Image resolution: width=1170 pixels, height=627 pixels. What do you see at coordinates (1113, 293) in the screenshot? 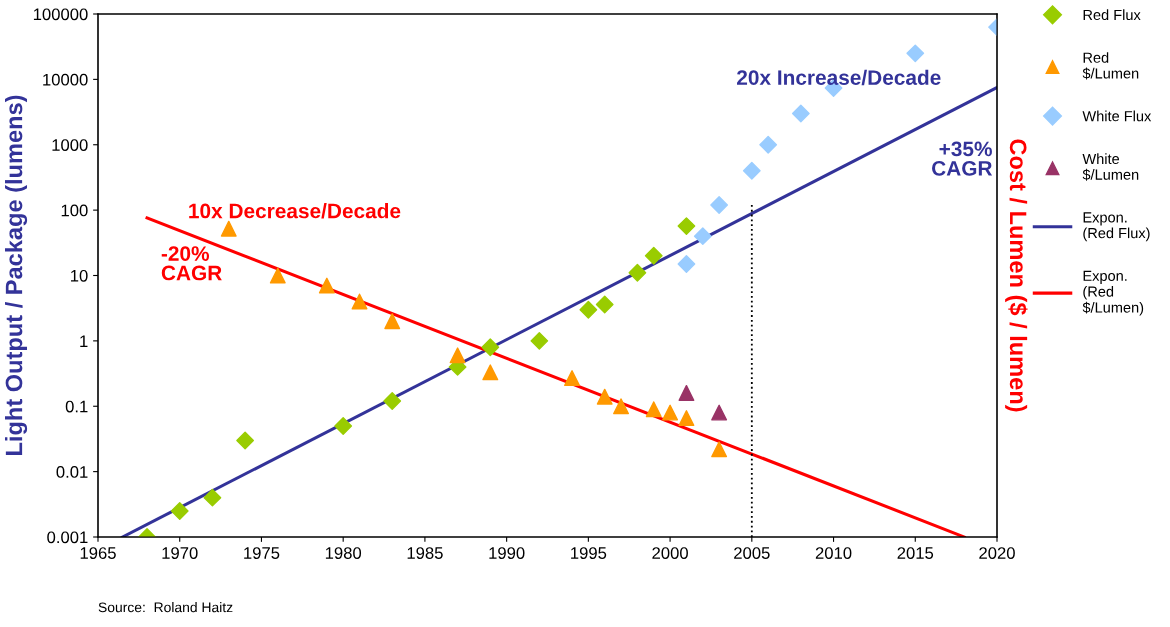
I see `legend-label: Expon. (Red $/Lumen)` at bounding box center [1113, 293].